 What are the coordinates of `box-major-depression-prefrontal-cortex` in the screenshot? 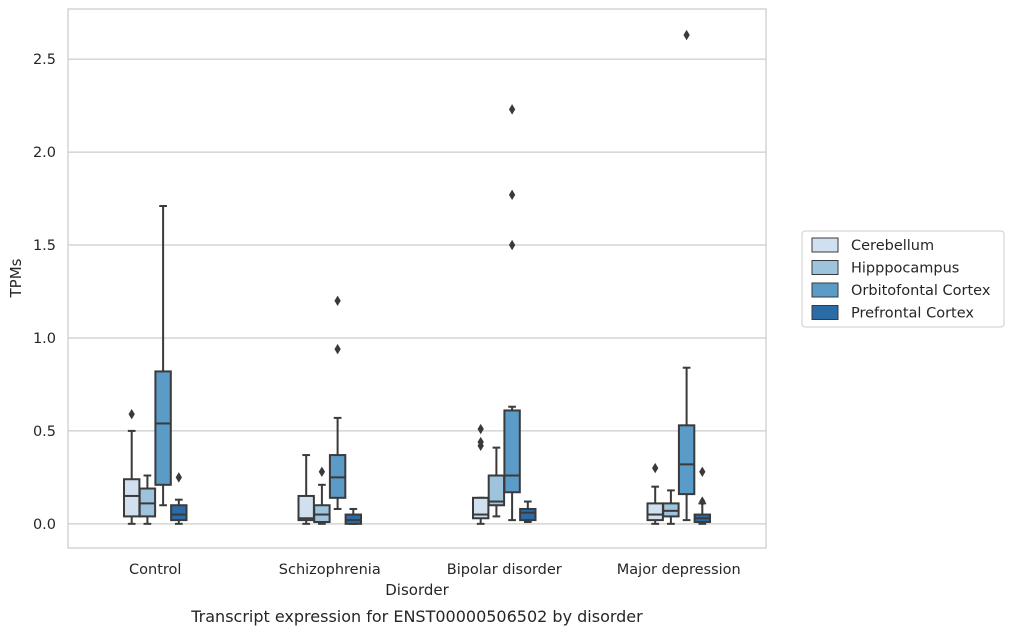 It's located at (702, 495).